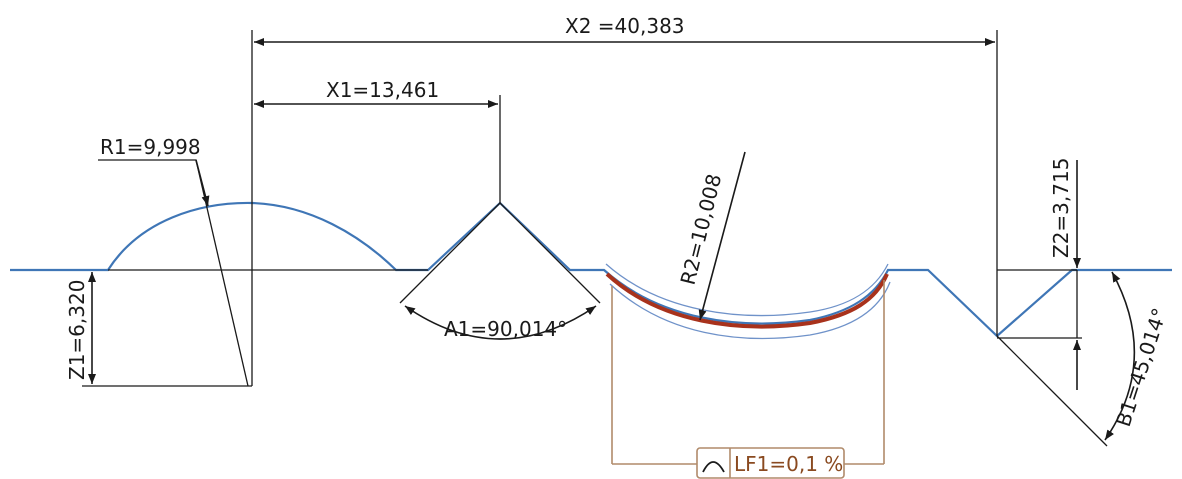 This screenshot has height=479, width=1182. Describe the element at coordinates (1141, 367) in the screenshot. I see `b1-label: B1=45,014°` at that location.